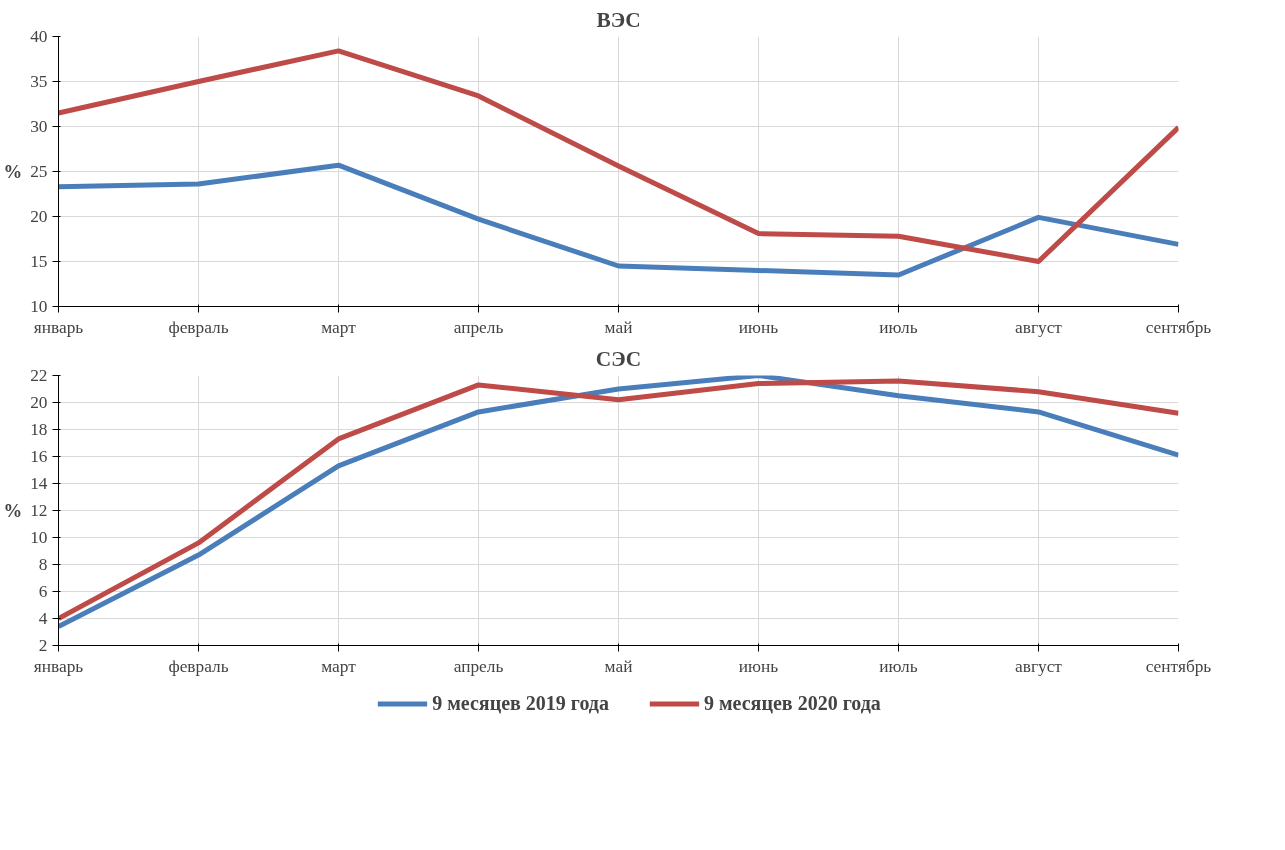 This screenshot has width=1285, height=850. What do you see at coordinates (43, 618) in the screenshot?
I see `y-tick-label: 4` at bounding box center [43, 618].